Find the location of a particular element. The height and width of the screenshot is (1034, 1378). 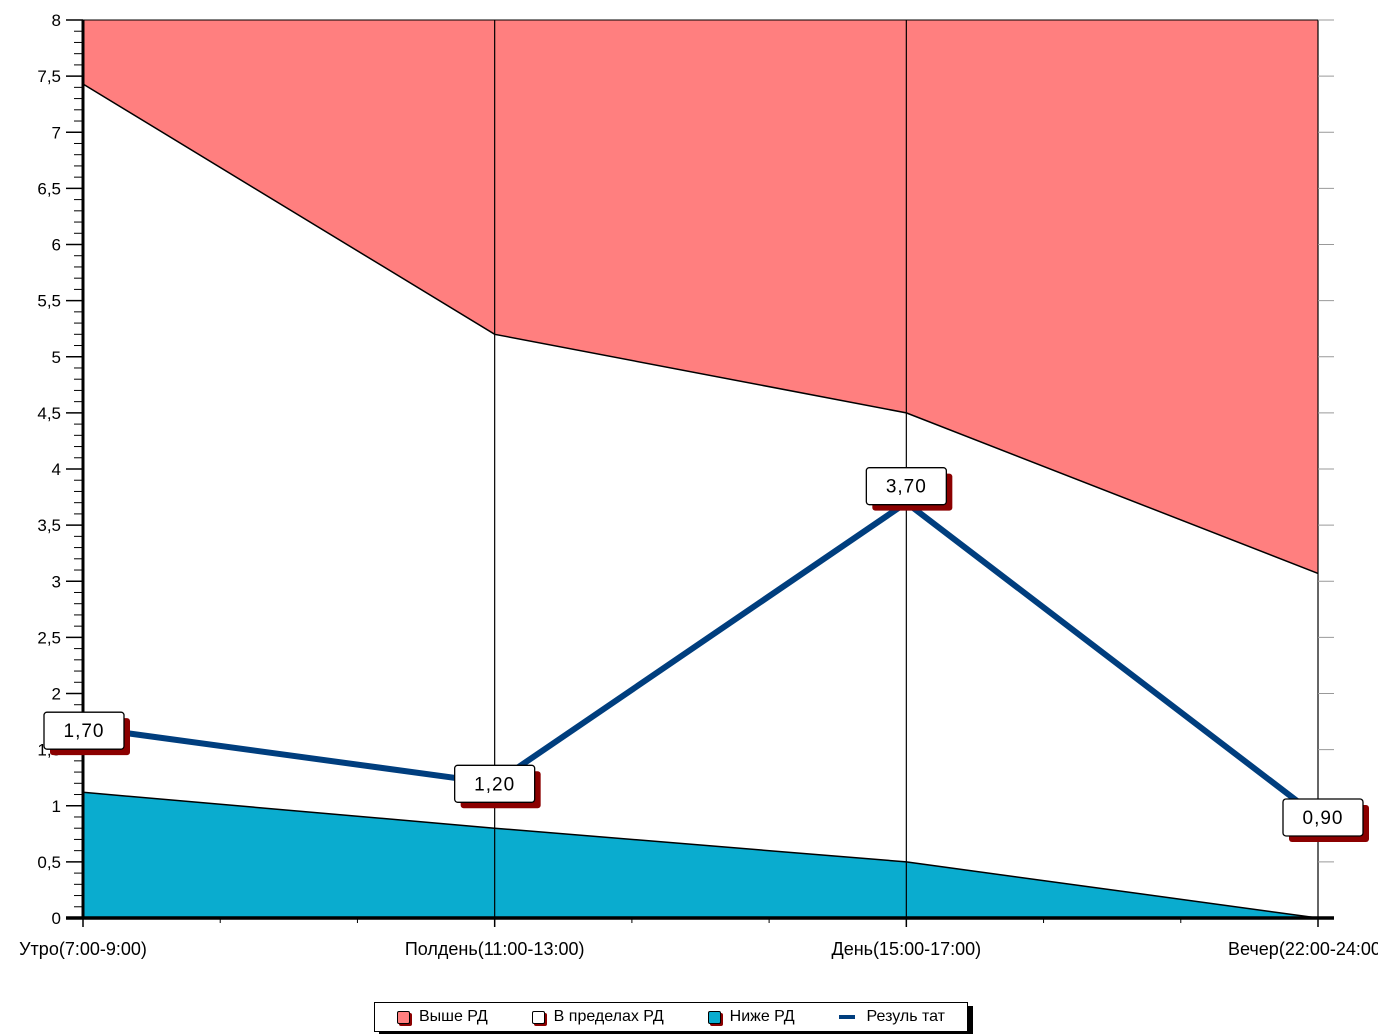

data-label: 3,70 is located at coordinates (909, 489).